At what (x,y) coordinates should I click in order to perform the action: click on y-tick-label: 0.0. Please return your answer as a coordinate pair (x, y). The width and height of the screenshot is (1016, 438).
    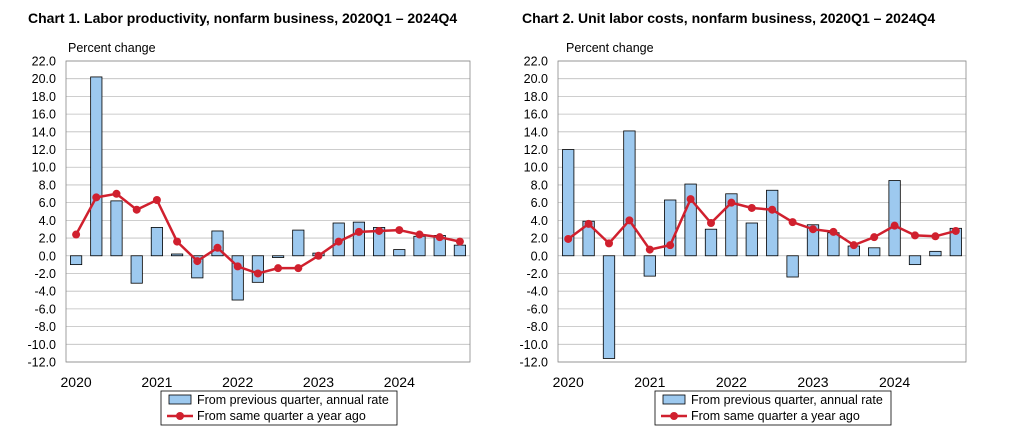
    Looking at the image, I should click on (47, 256).